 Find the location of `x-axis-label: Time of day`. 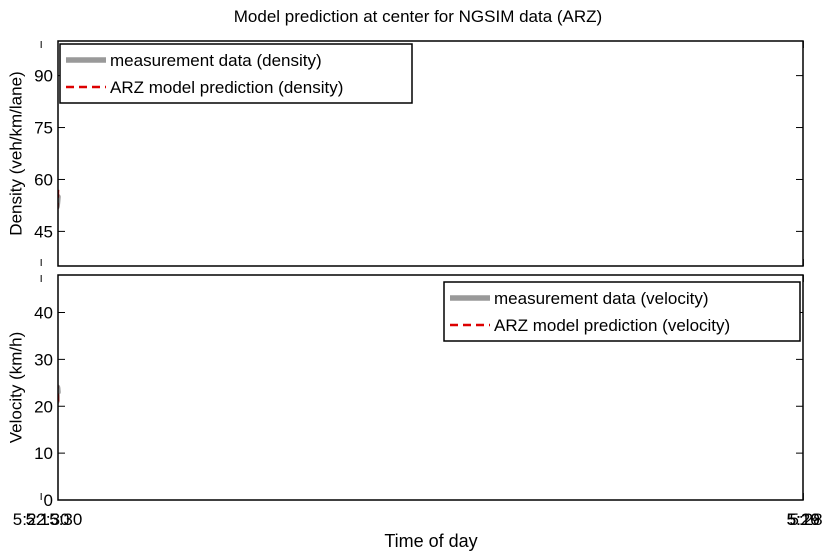

x-axis-label: Time of day is located at coordinates (430, 541).